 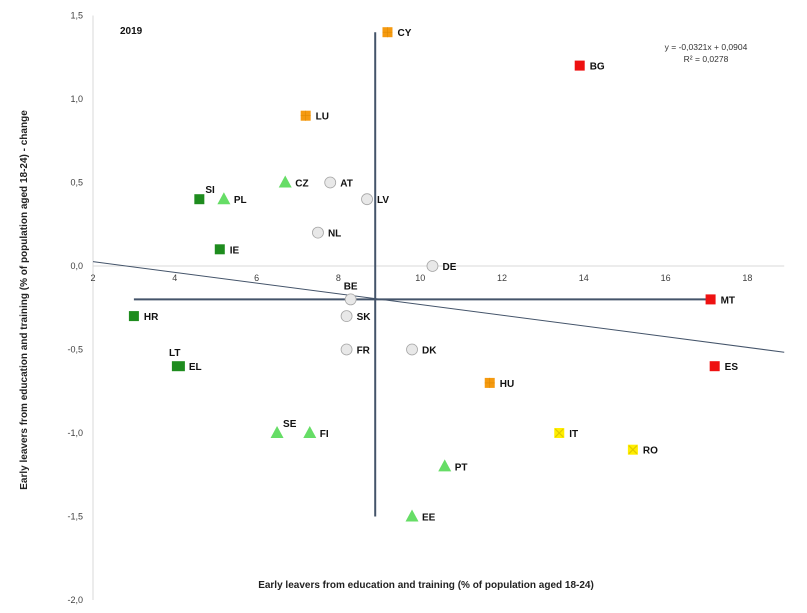 What do you see at coordinates (420, 516) in the screenshot?
I see `data-point-ee: EE` at bounding box center [420, 516].